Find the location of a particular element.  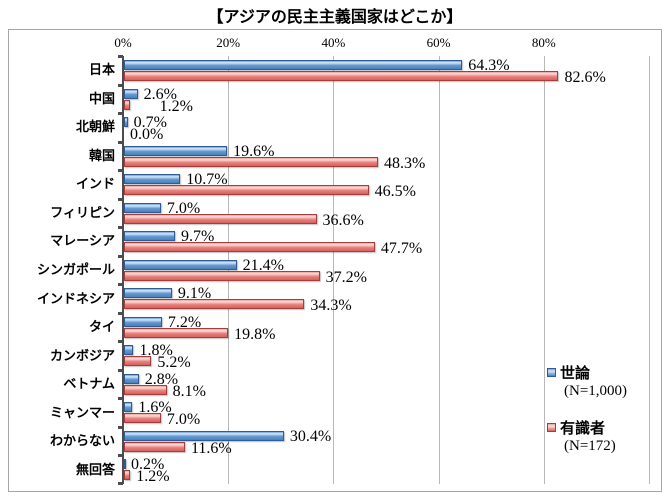

chart-title: 【アジアの民主主義国家はどこか】 is located at coordinates (335, 17).